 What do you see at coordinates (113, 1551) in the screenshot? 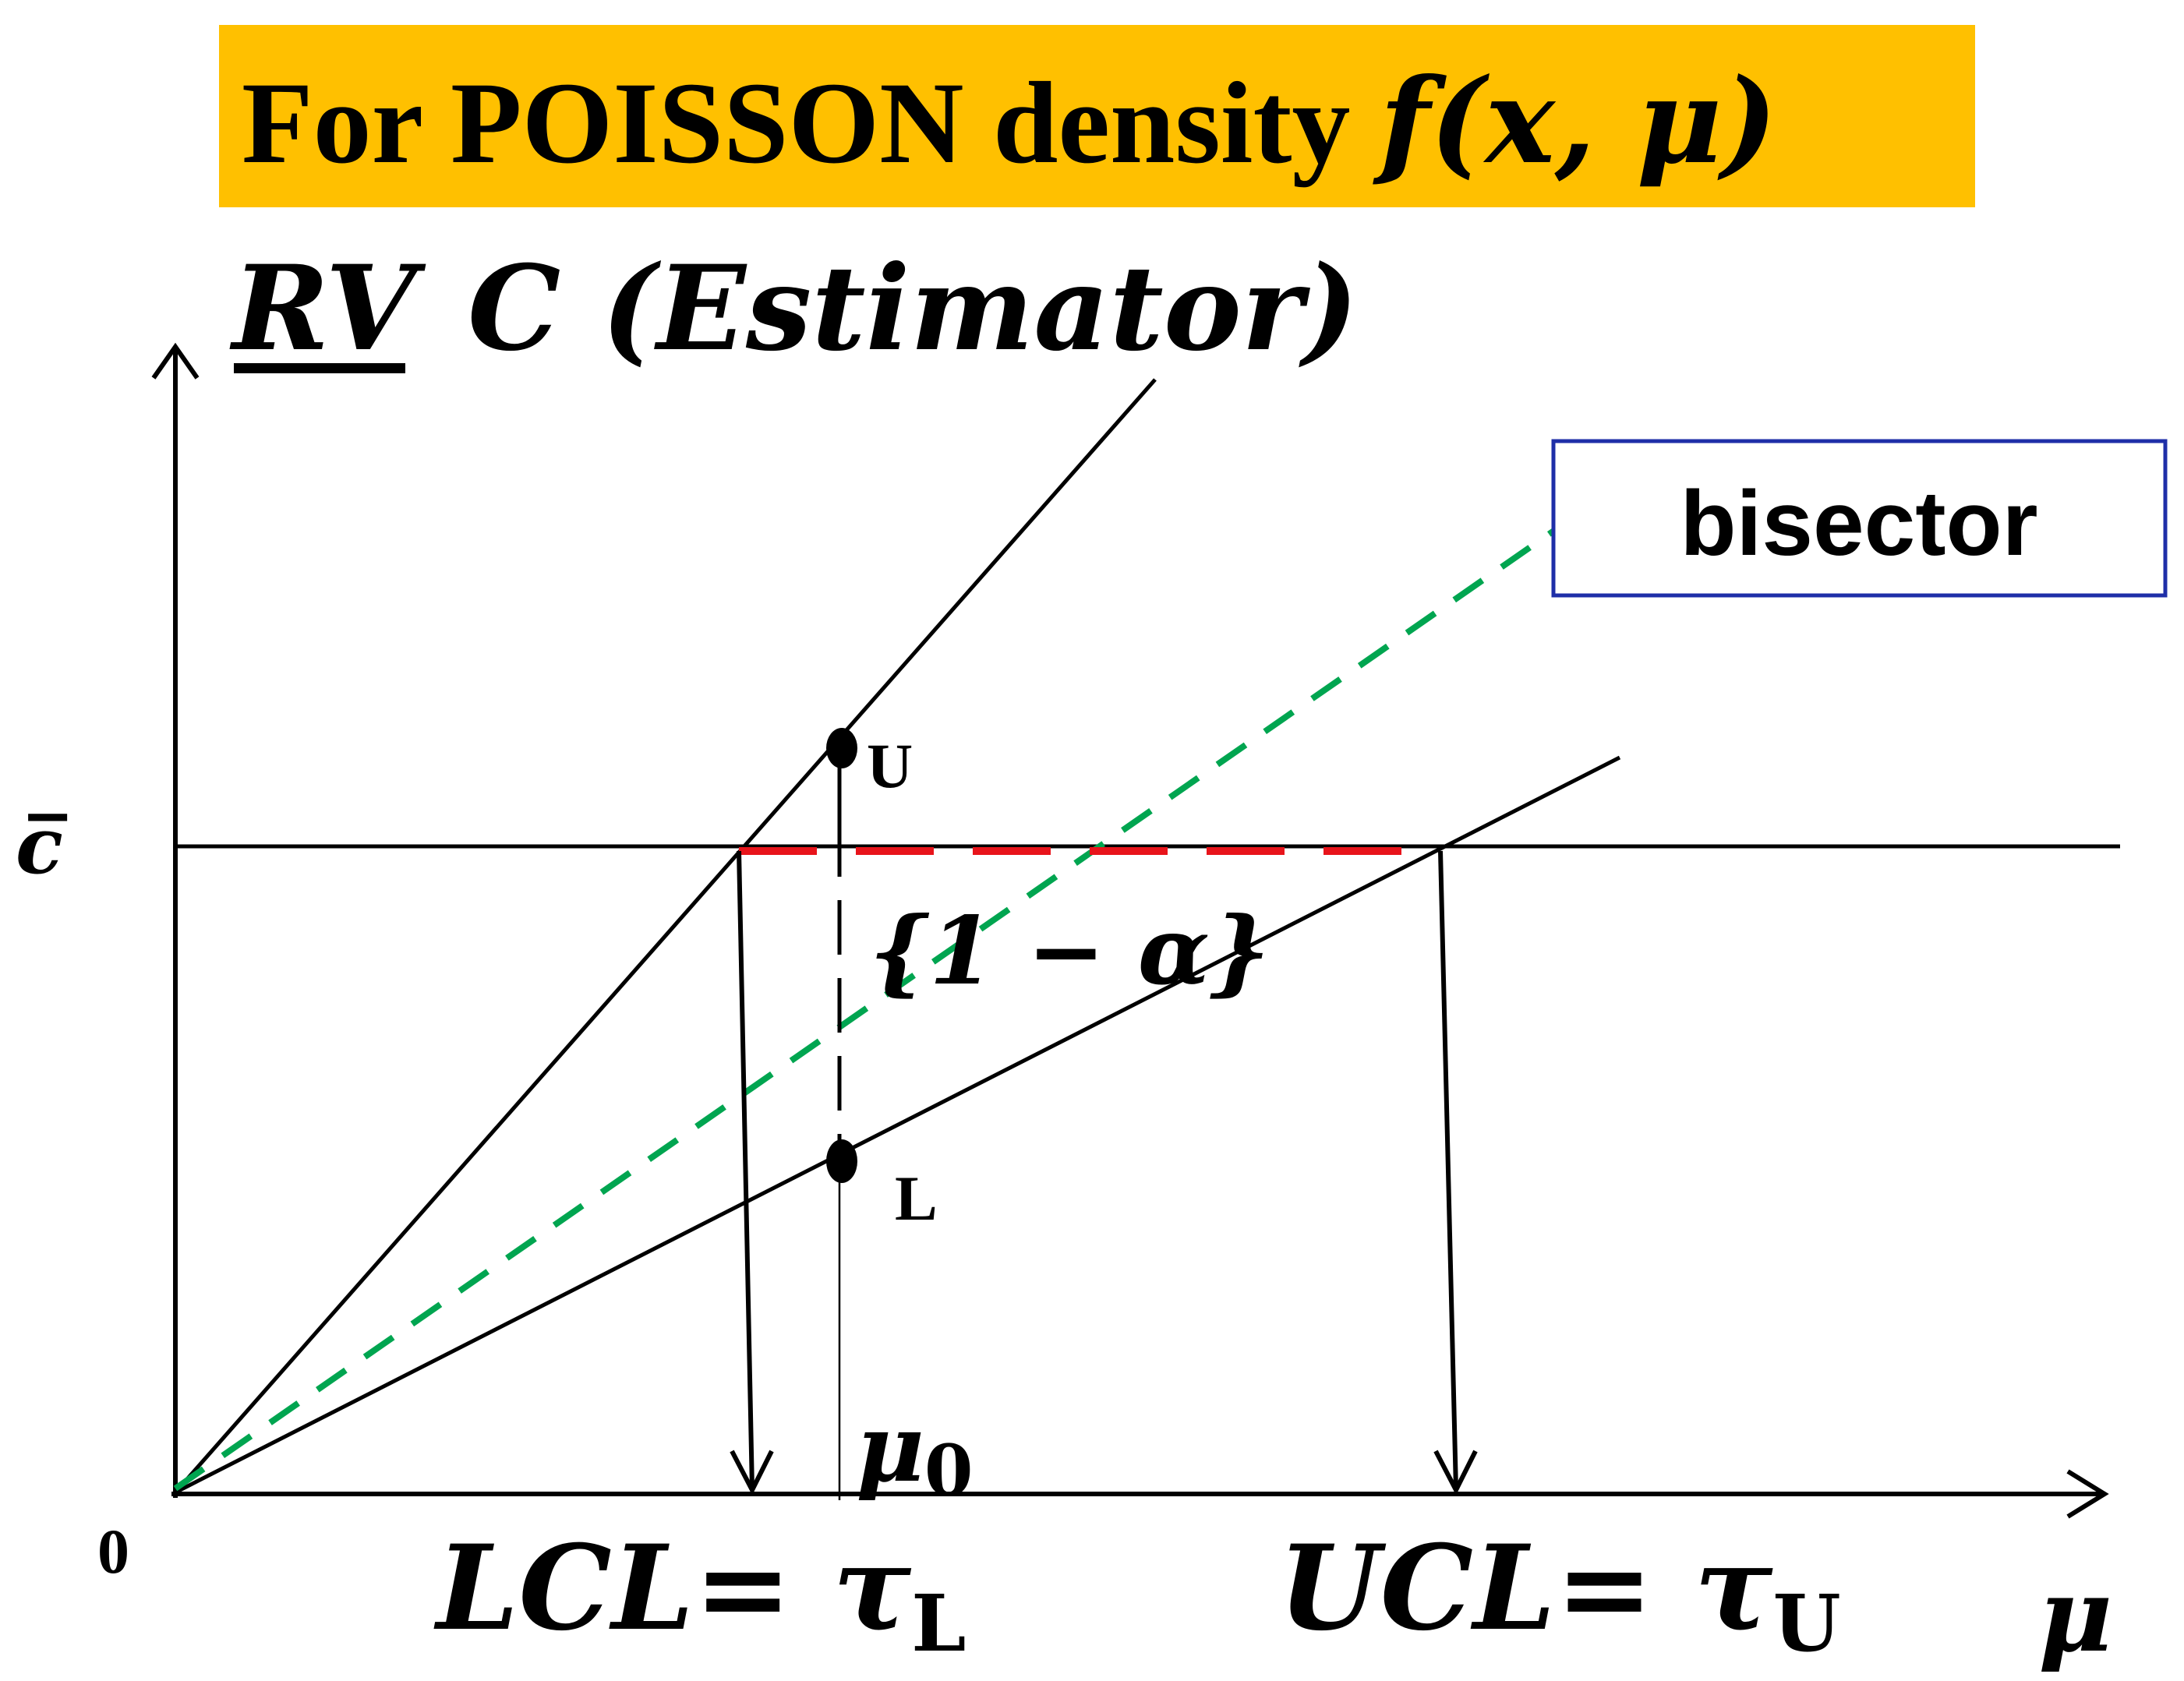
I see `origin-label: 0` at bounding box center [113, 1551].